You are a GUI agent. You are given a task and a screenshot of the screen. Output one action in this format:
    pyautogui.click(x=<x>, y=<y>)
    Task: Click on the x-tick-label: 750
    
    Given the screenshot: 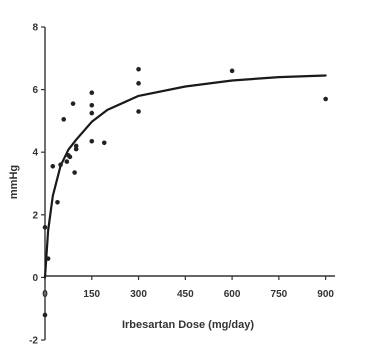 What is the action you would take?
    pyautogui.click(x=279, y=294)
    